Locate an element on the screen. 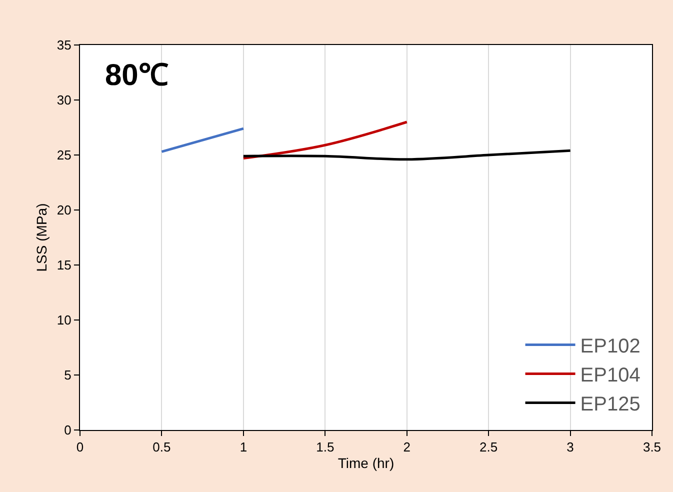 The height and width of the screenshot is (492, 673). y-tick-label: 5 is located at coordinates (68, 375).